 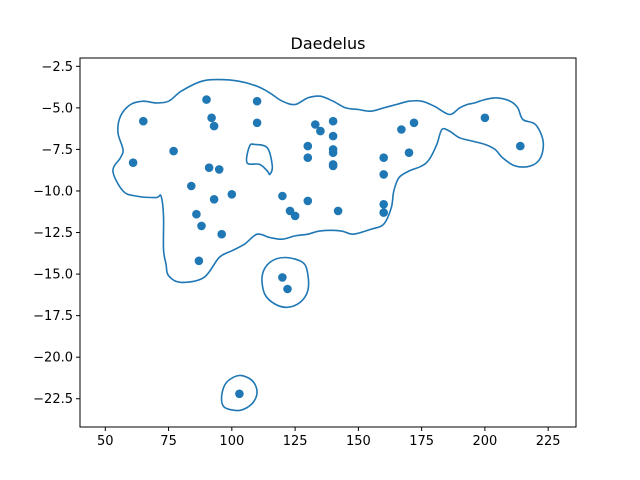 I want to click on y-tick-label: −15.0, so click(x=53, y=275).